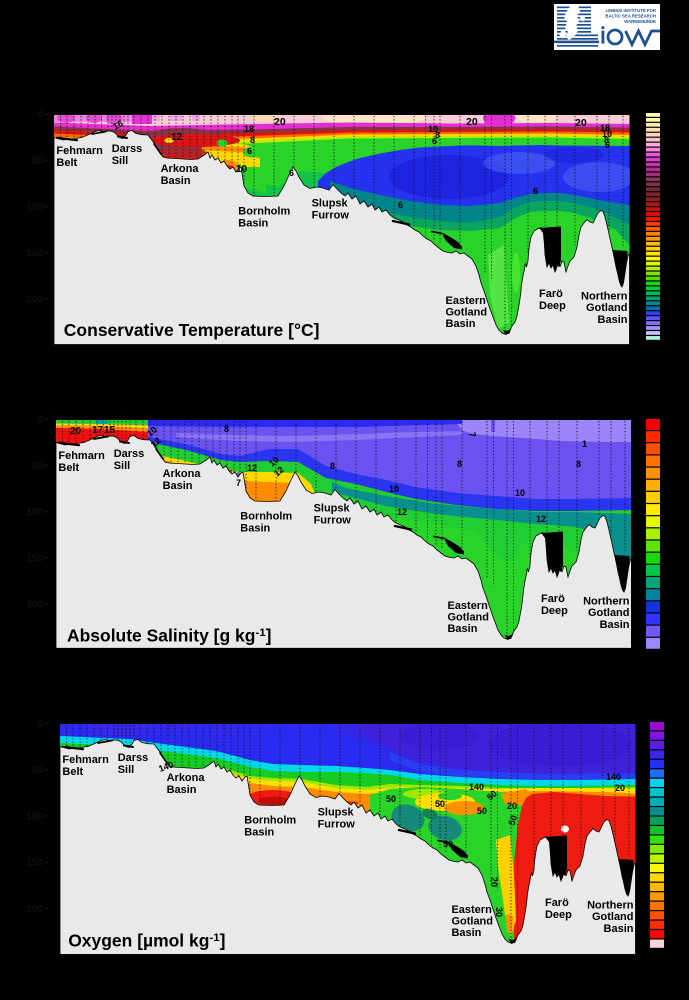 This screenshot has height=1000, width=689. I want to click on svg-text: 17, so click(98, 430).